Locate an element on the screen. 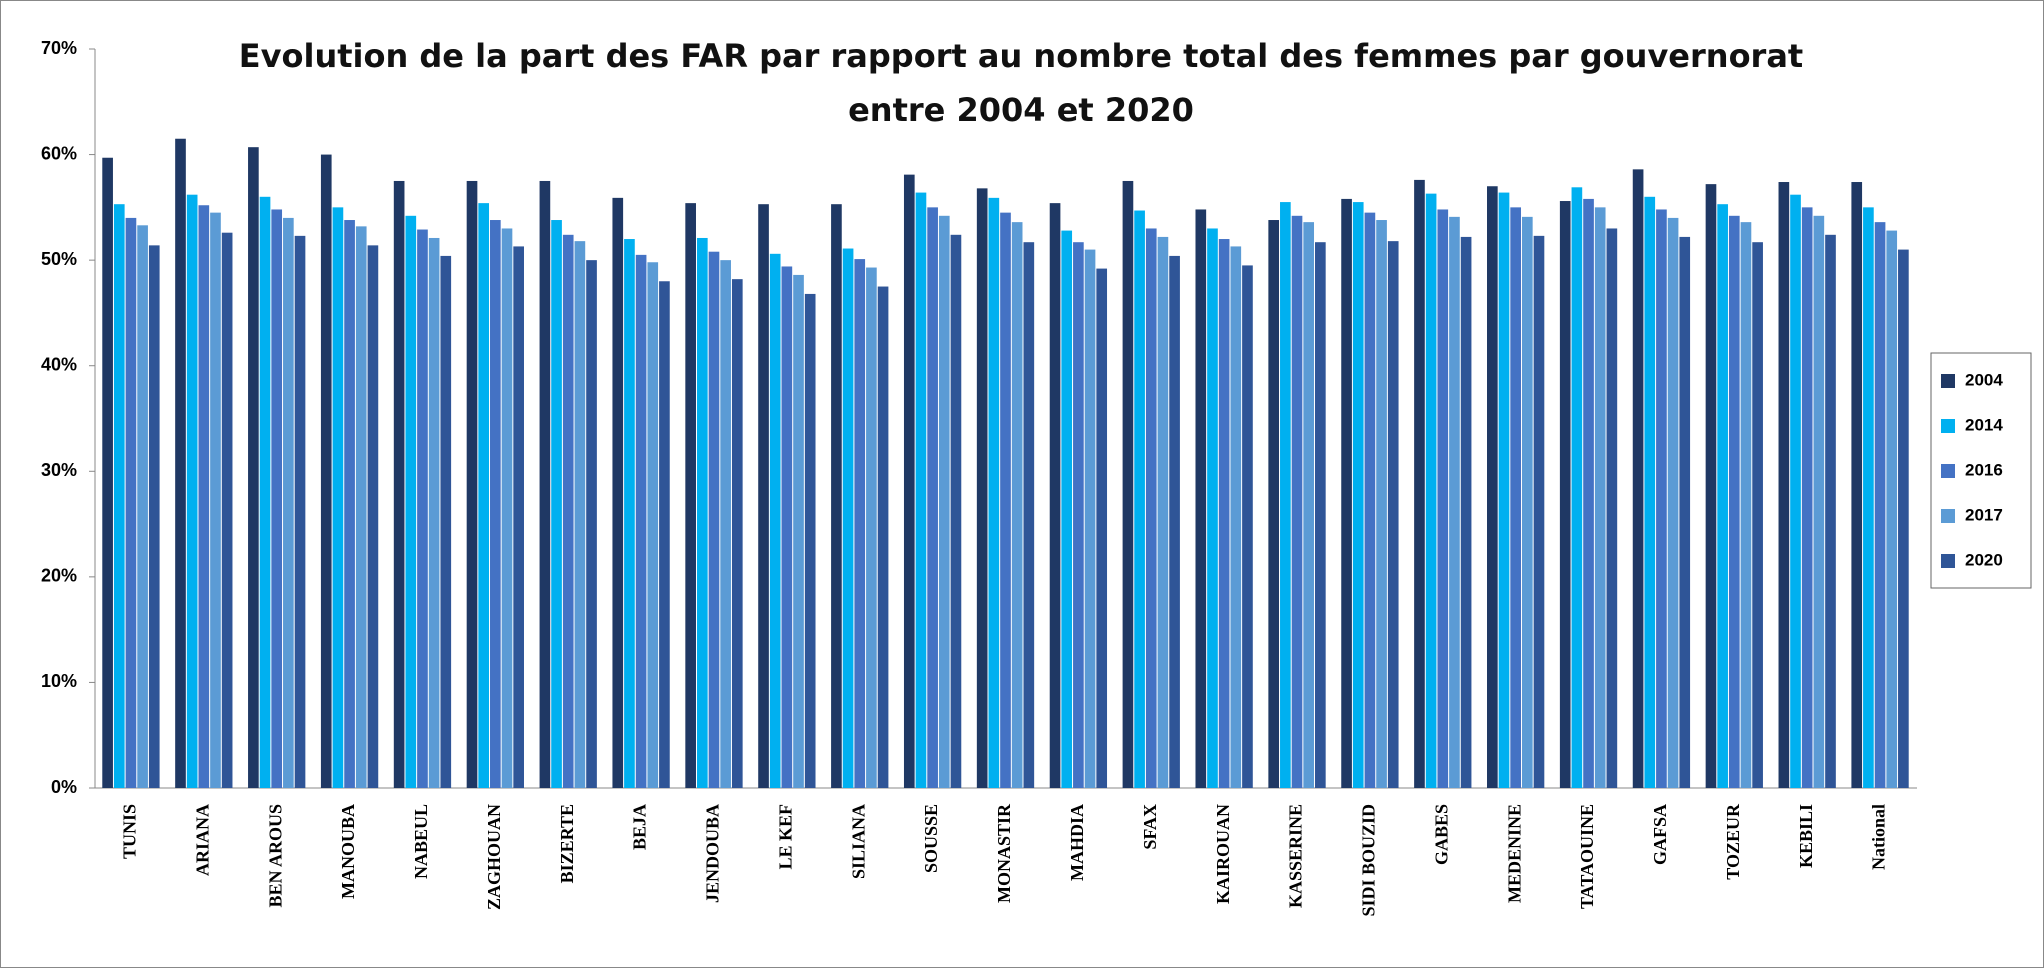 This screenshot has height=968, width=2044. y-tick-label: 20% is located at coordinates (59, 576).